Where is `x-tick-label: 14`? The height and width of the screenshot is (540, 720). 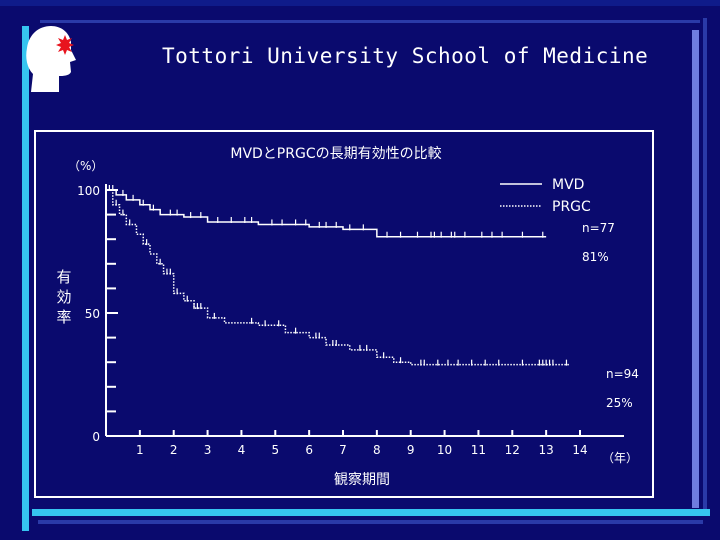 x-tick-label: 14 is located at coordinates (579, 450).